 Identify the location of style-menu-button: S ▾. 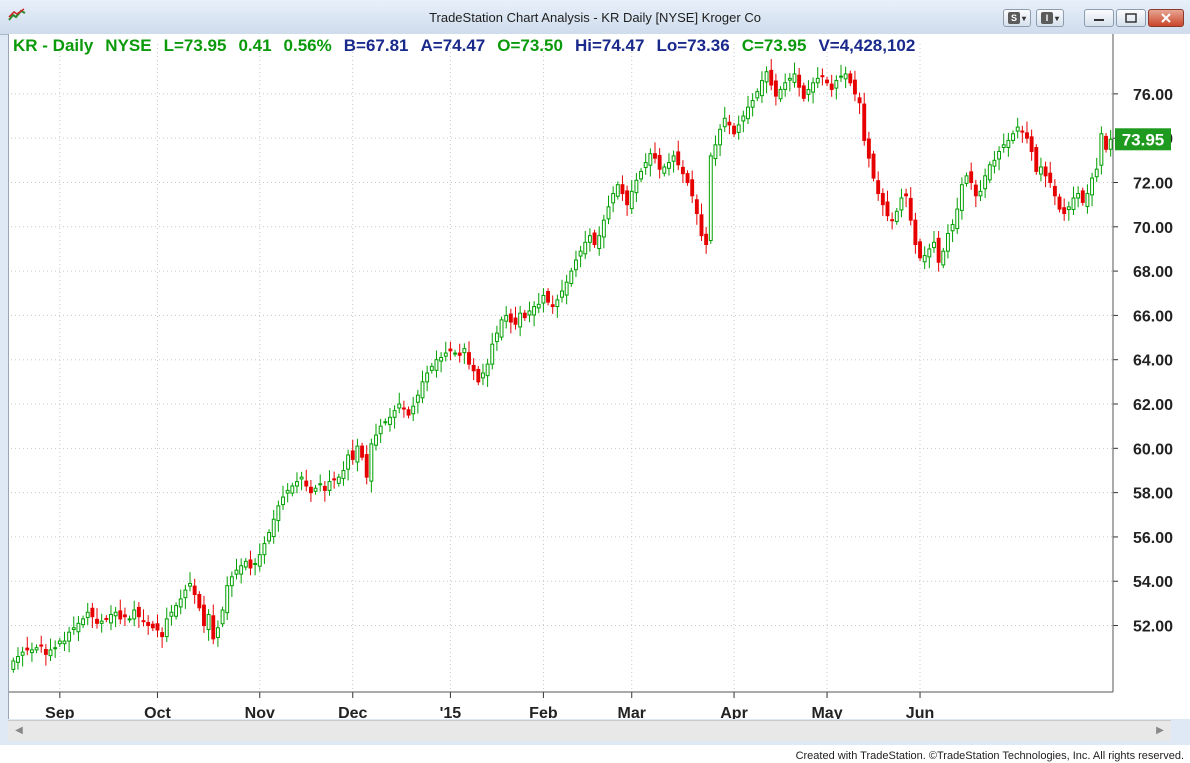
(1017, 18).